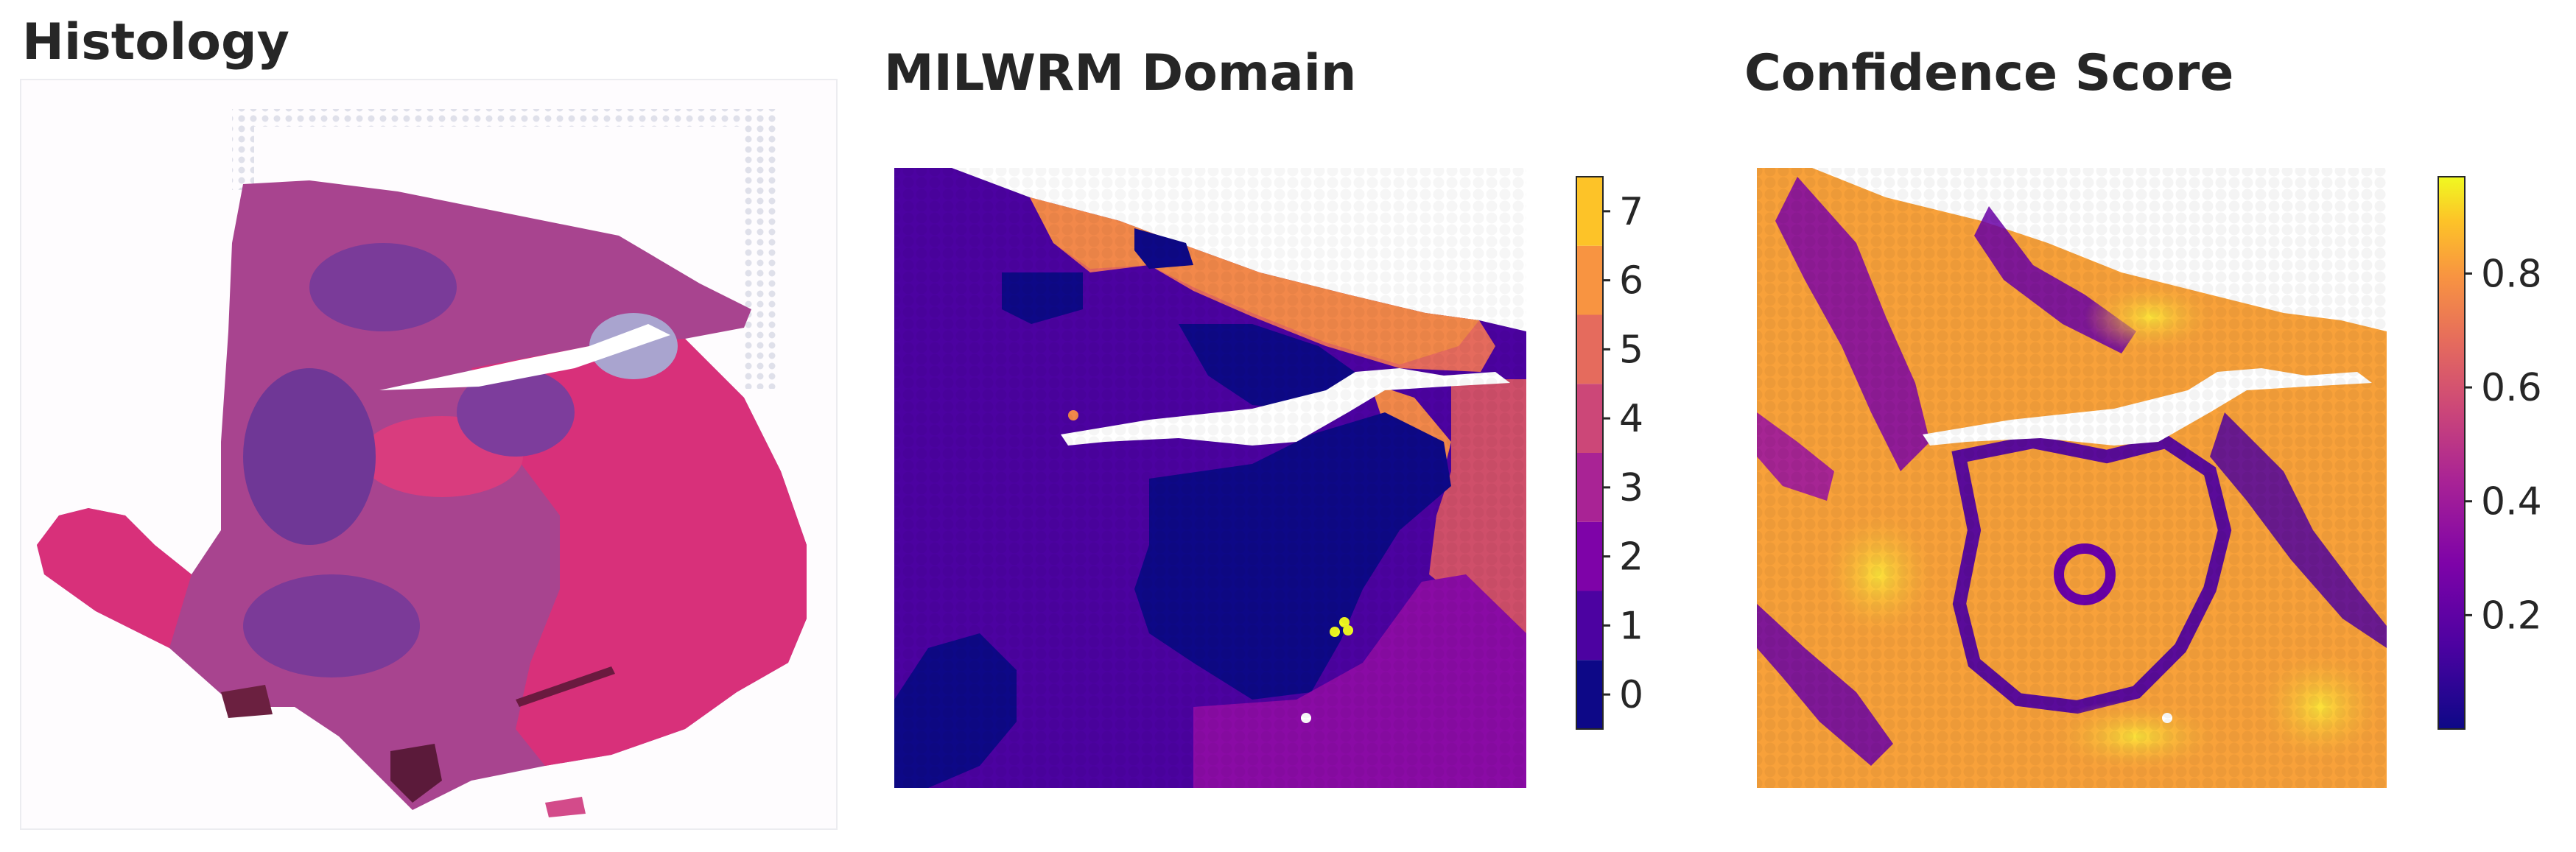 The width and height of the screenshot is (2576, 852). Describe the element at coordinates (1631, 212) in the screenshot. I see `domain-colorbar-tick-label: 7` at that location.